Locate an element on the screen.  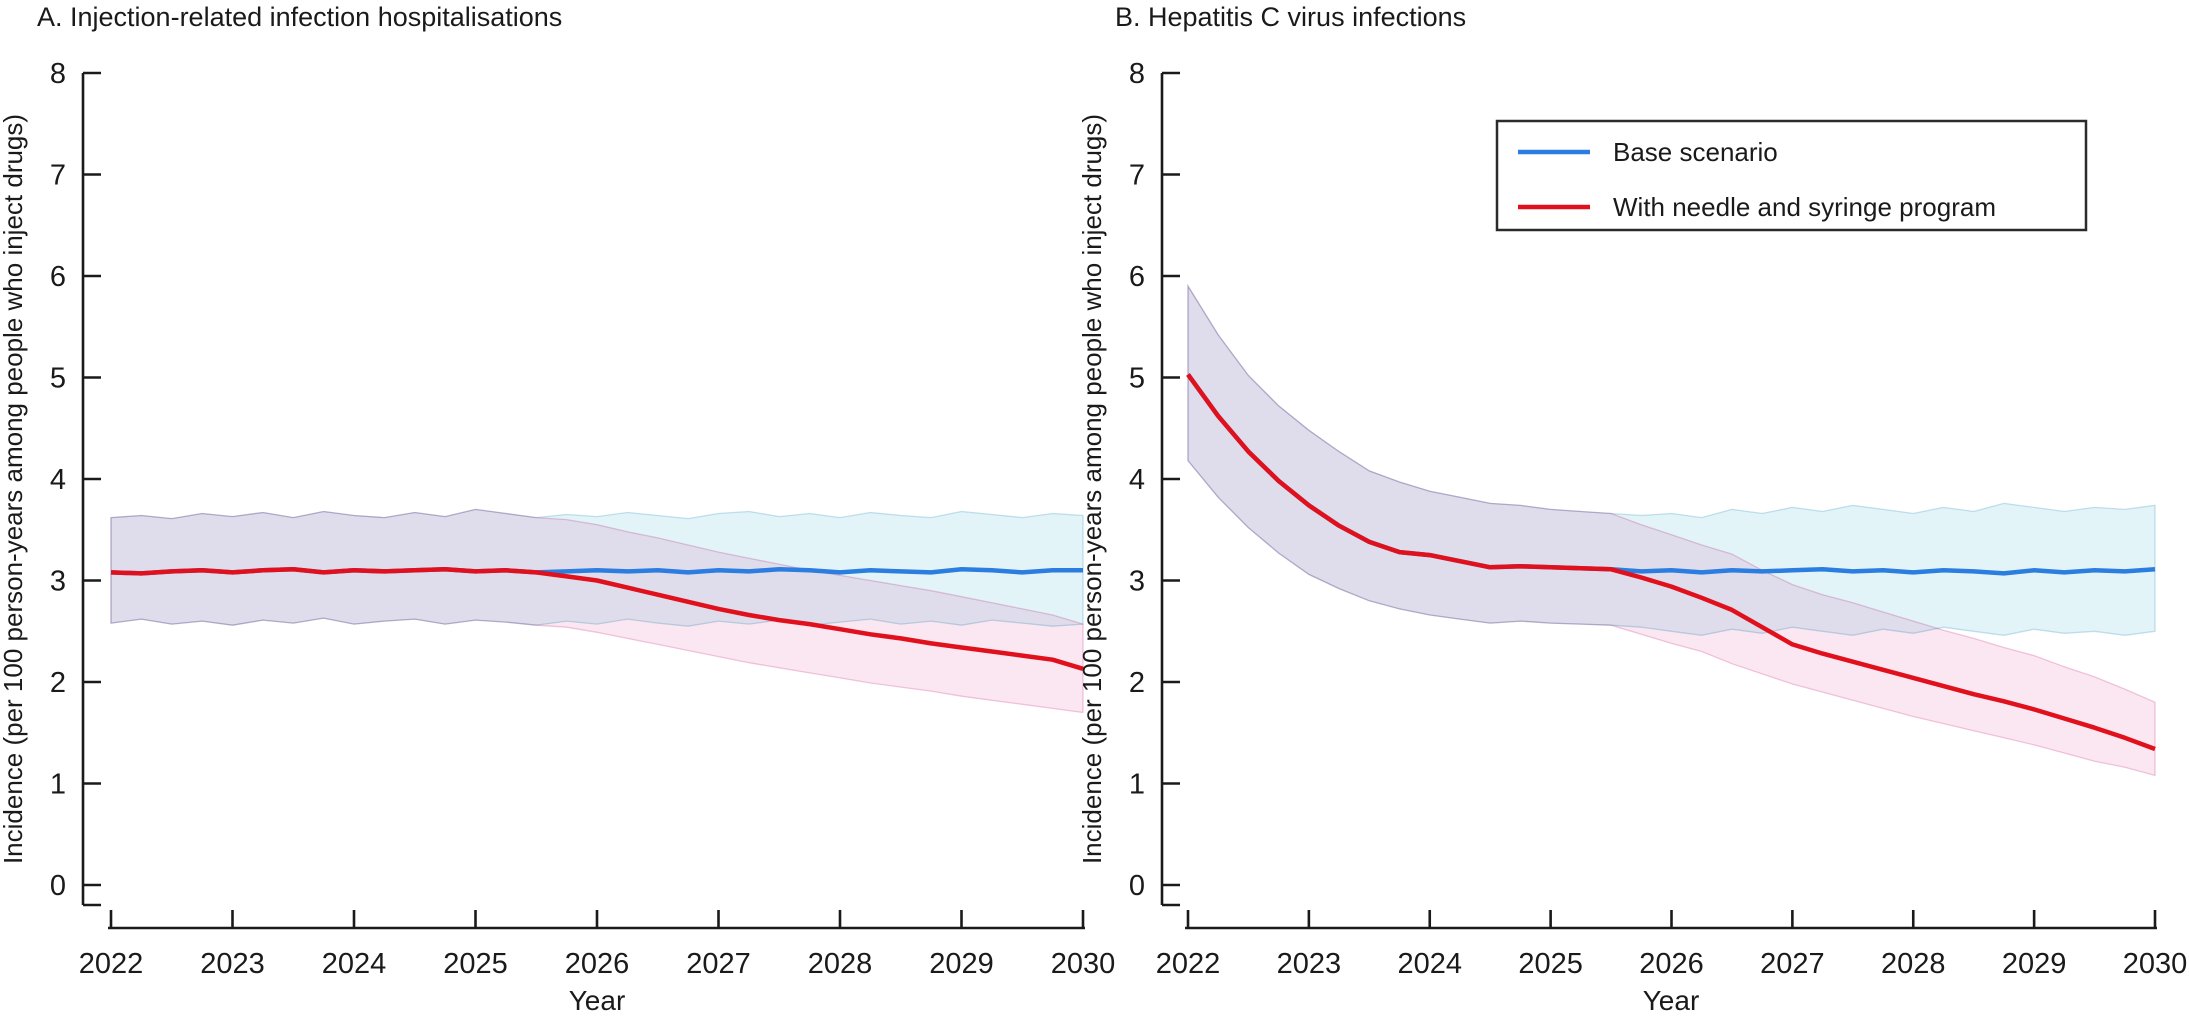
legend-base-scenario-label: Base scenario is located at coordinates (1695, 152).